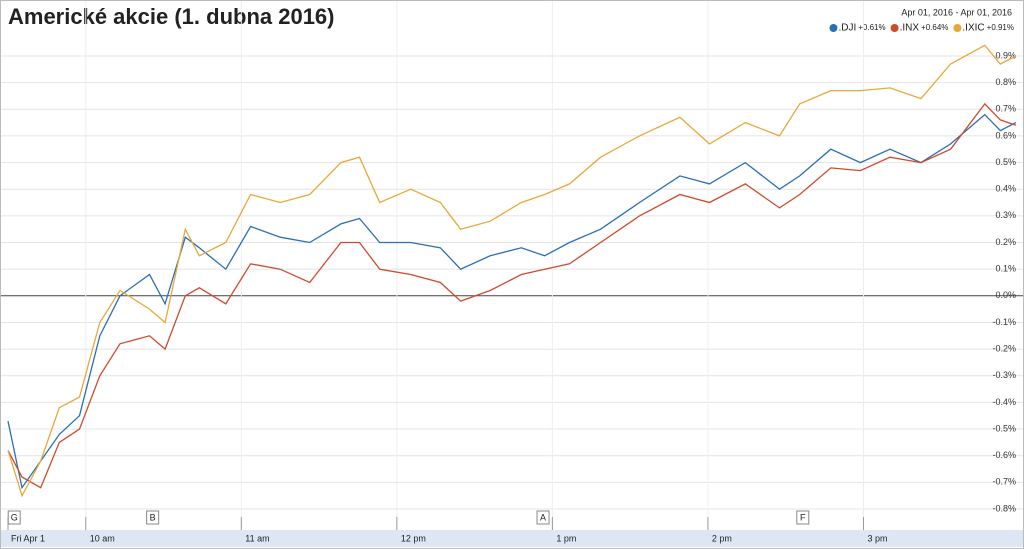  Describe the element at coordinates (847, 28) in the screenshot. I see `legend-name: .DJI` at that location.